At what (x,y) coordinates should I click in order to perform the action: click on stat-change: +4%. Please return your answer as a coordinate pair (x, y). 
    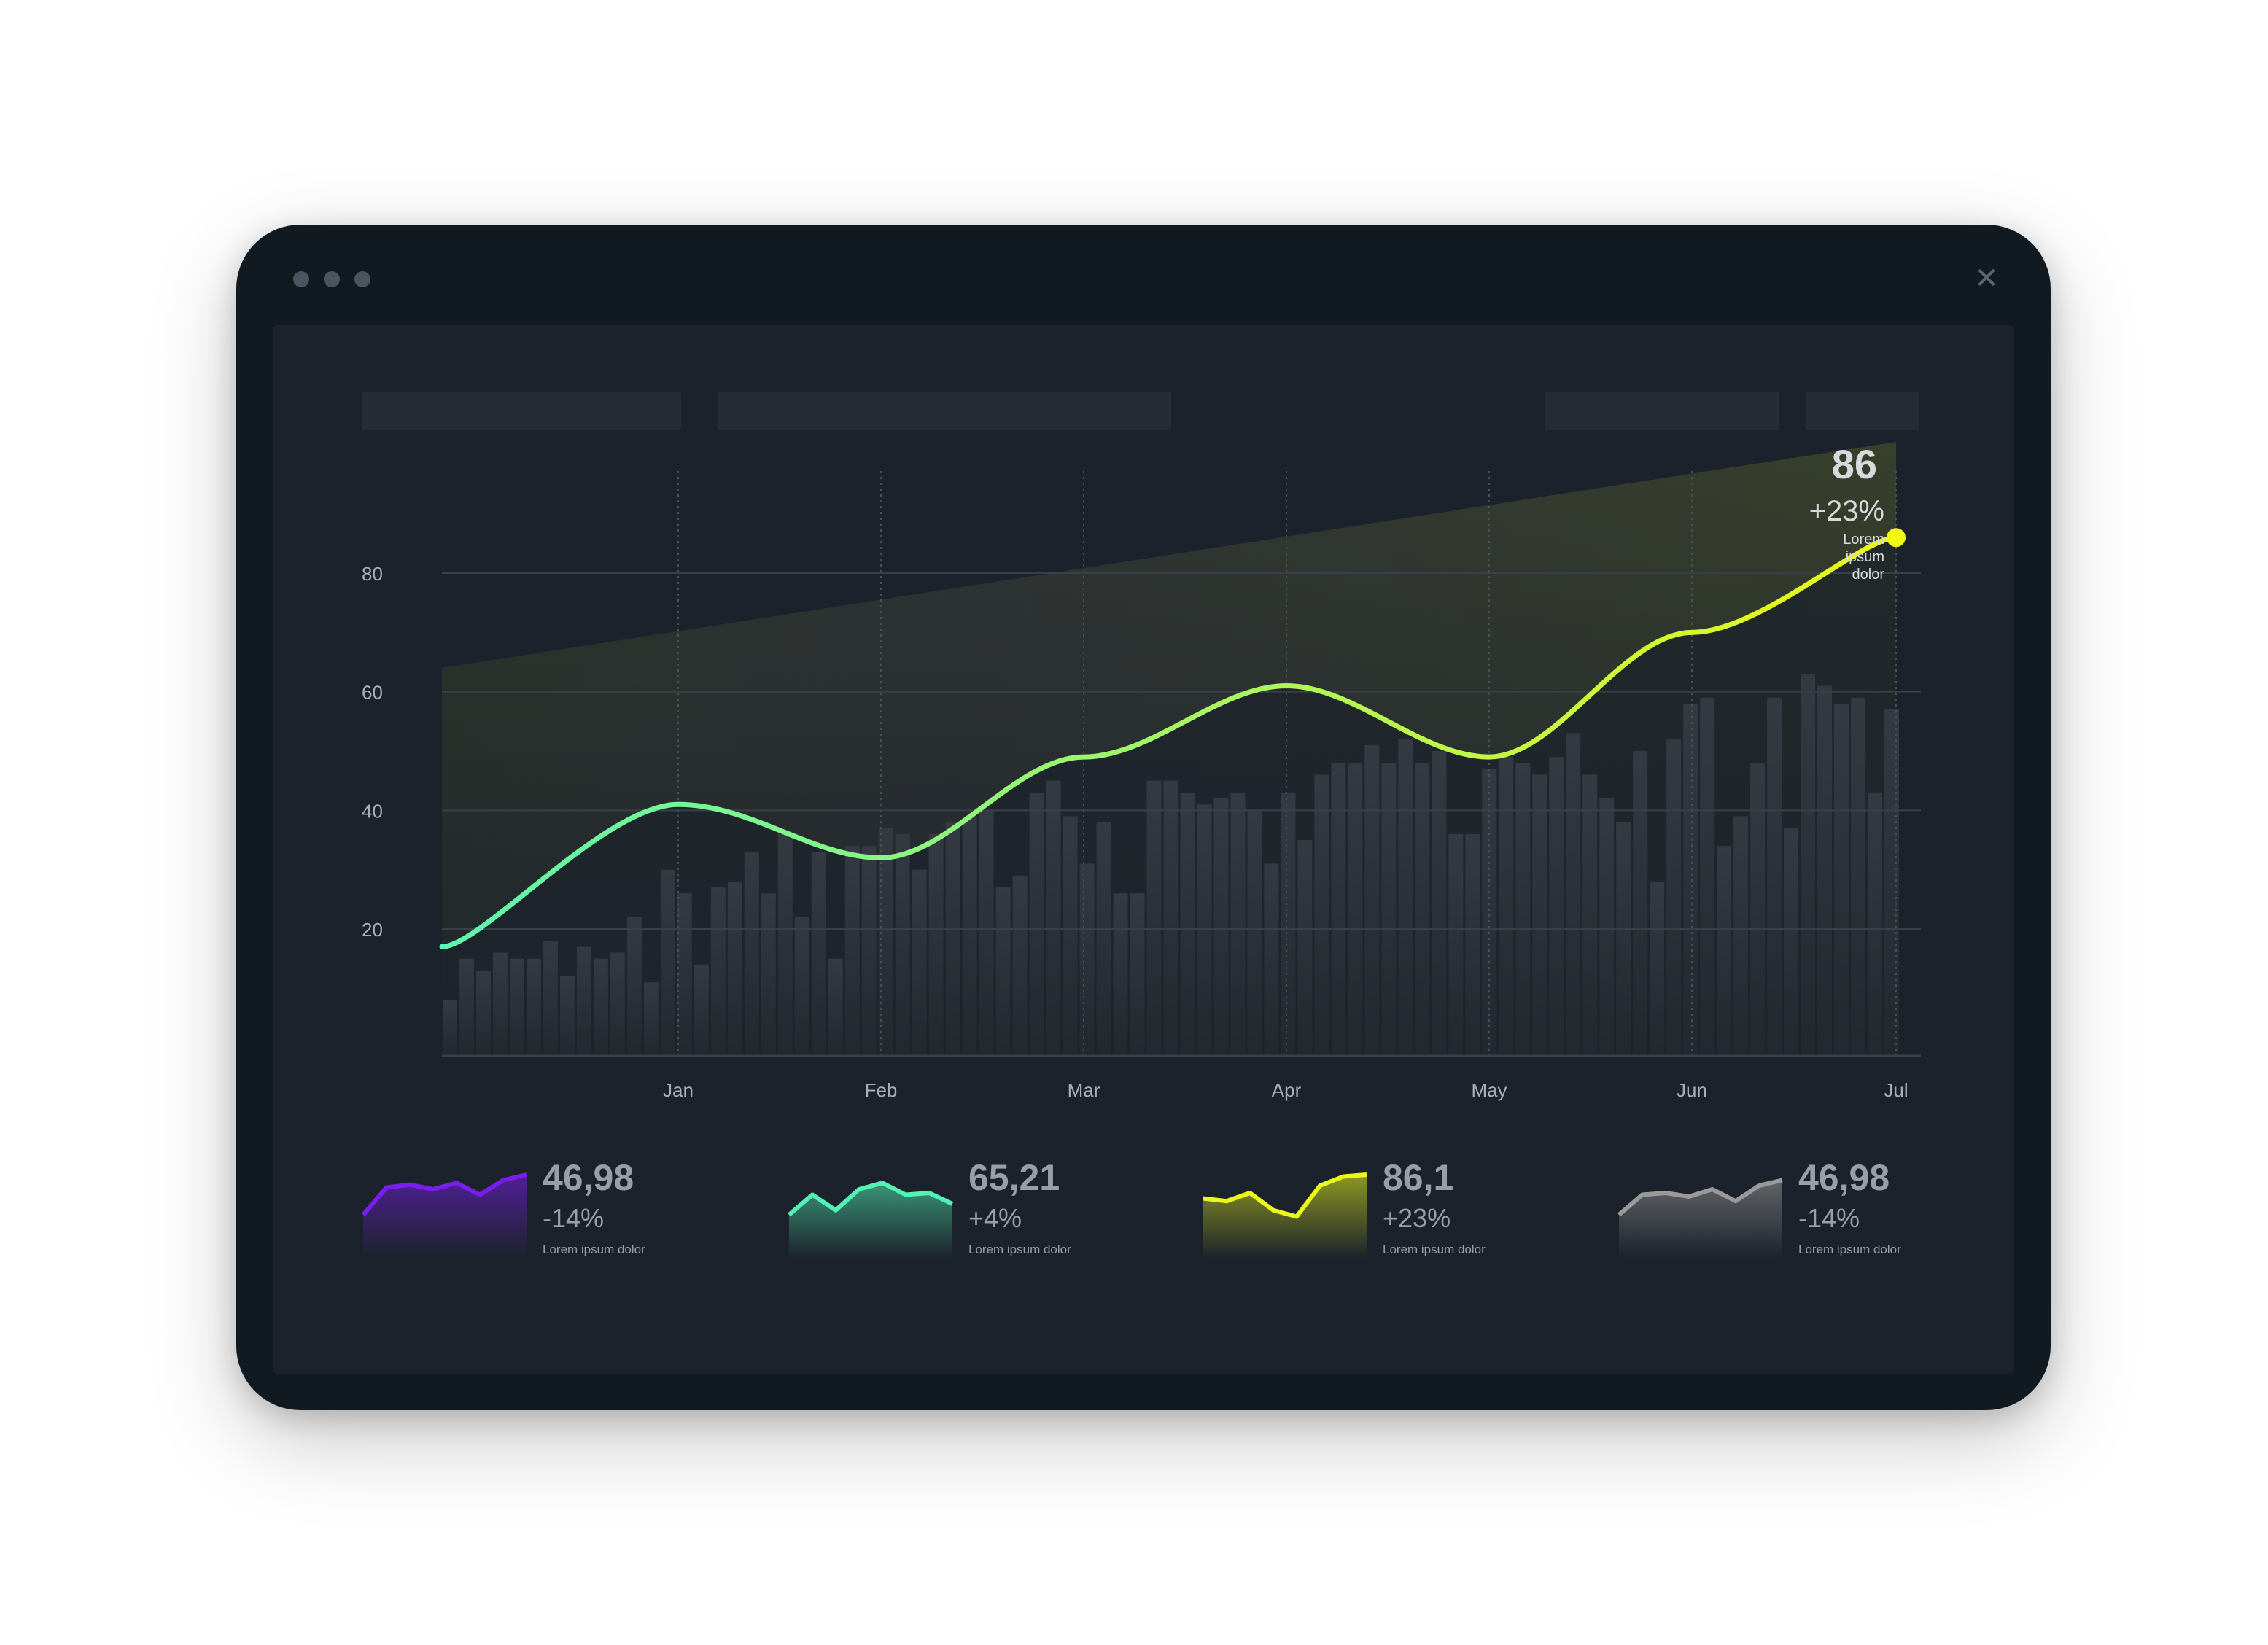
    Looking at the image, I should click on (995, 1218).